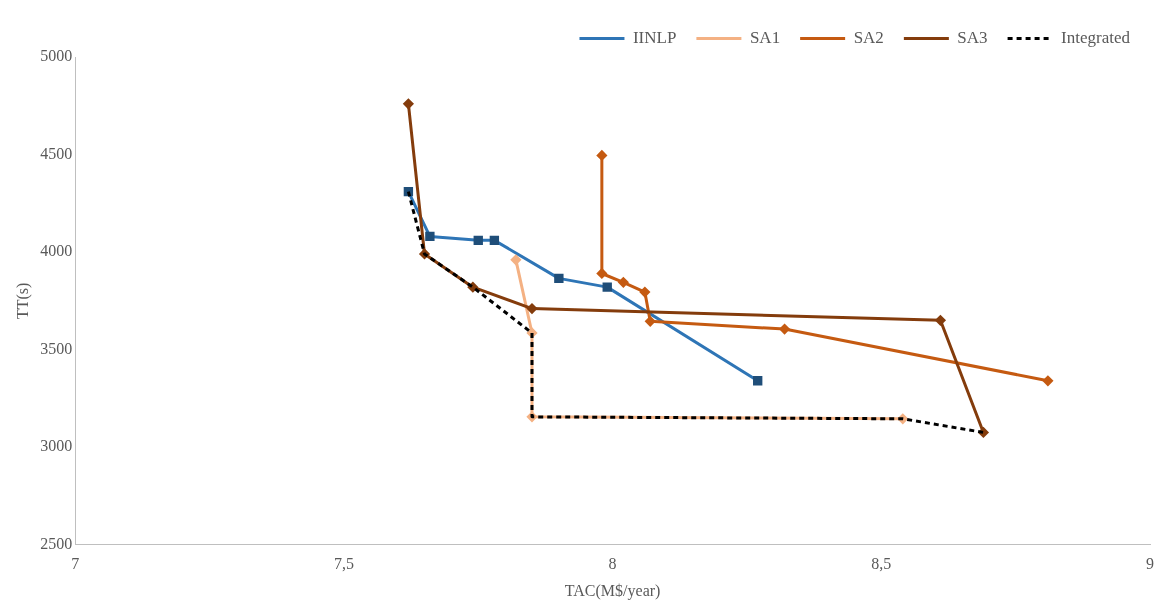 Image resolution: width=1165 pixels, height=610 pixels. What do you see at coordinates (612, 590) in the screenshot?
I see `x-axis-title: TAC(M$/year)` at bounding box center [612, 590].